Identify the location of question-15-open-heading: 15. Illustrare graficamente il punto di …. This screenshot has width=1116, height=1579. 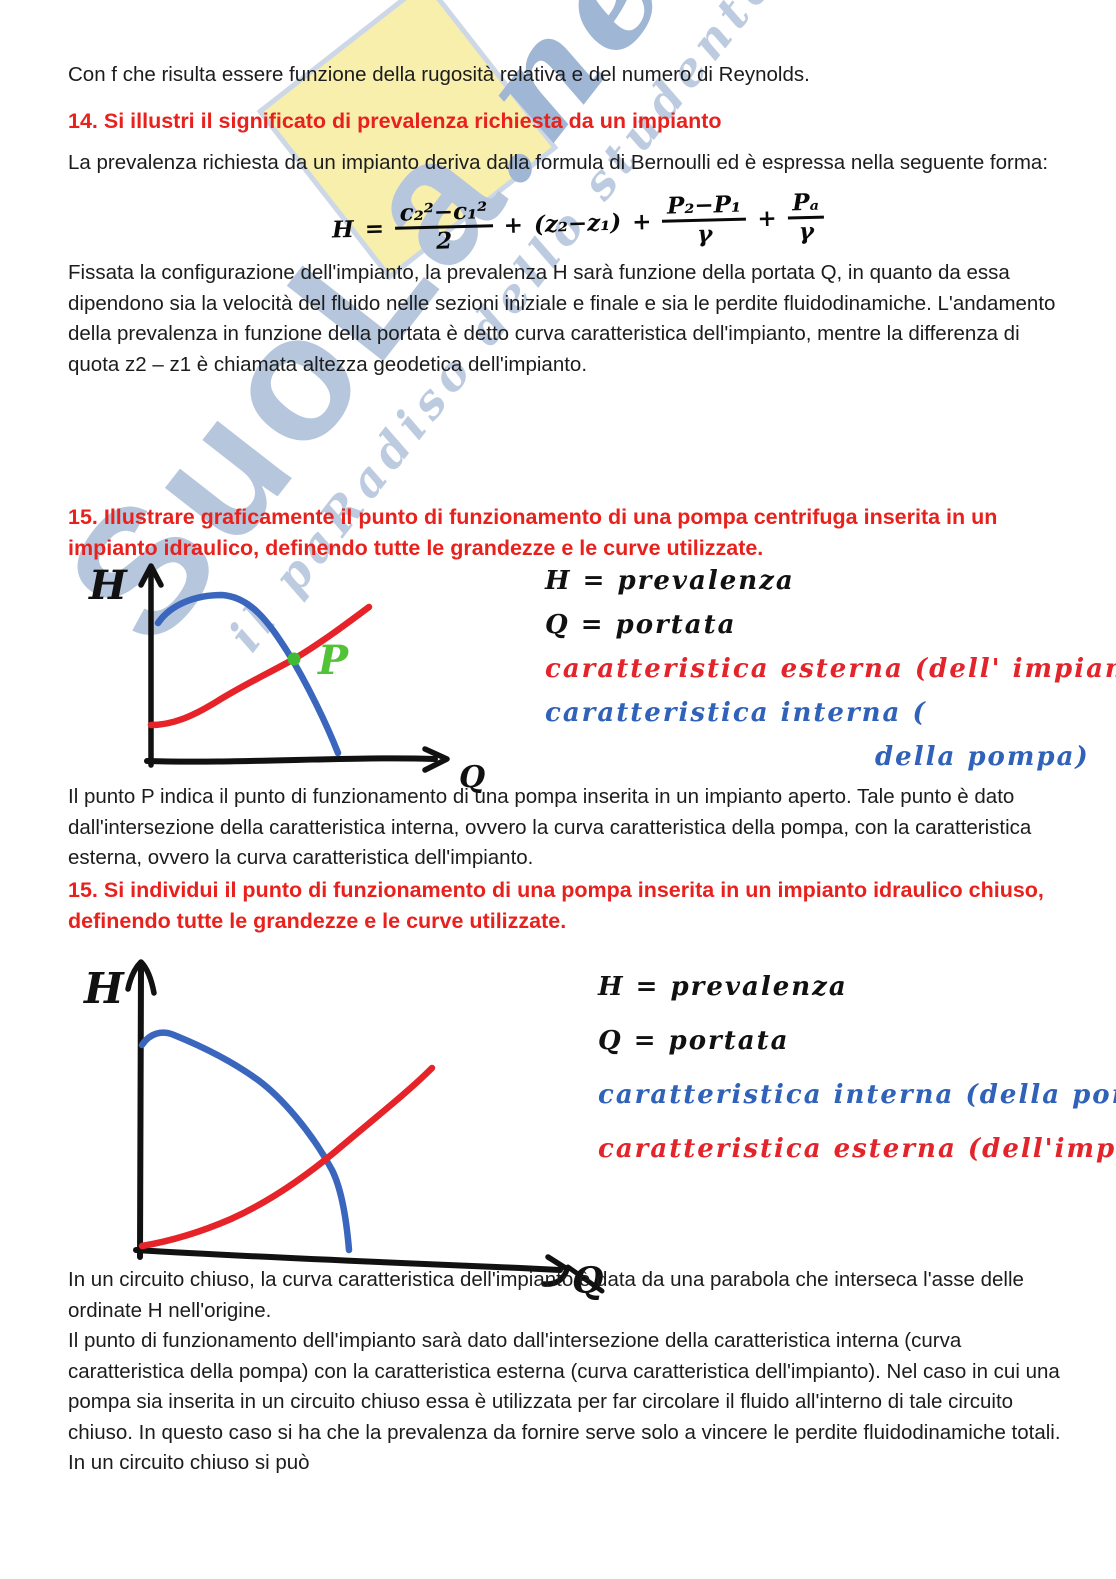
(533, 532).